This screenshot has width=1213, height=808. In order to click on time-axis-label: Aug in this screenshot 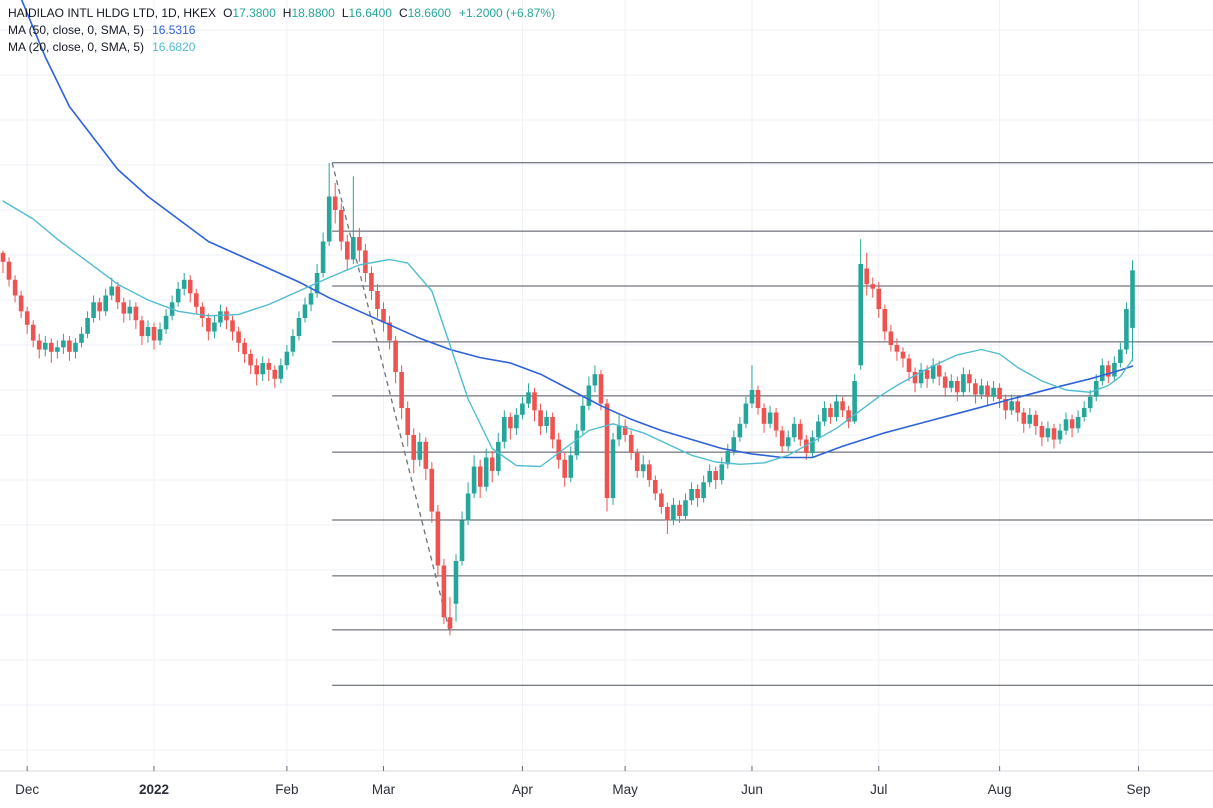, I will do `click(1000, 789)`.